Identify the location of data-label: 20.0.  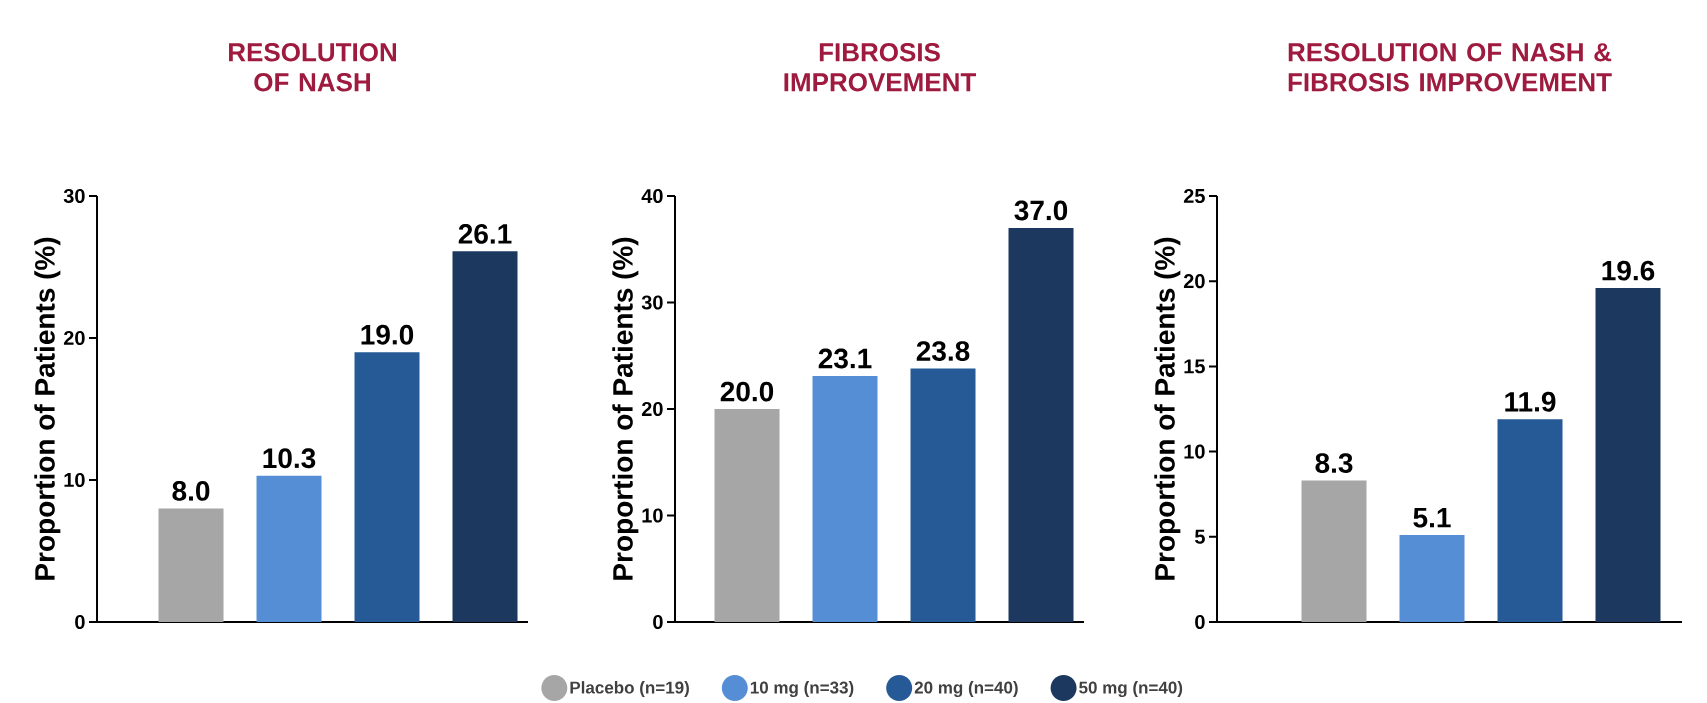
(747, 391).